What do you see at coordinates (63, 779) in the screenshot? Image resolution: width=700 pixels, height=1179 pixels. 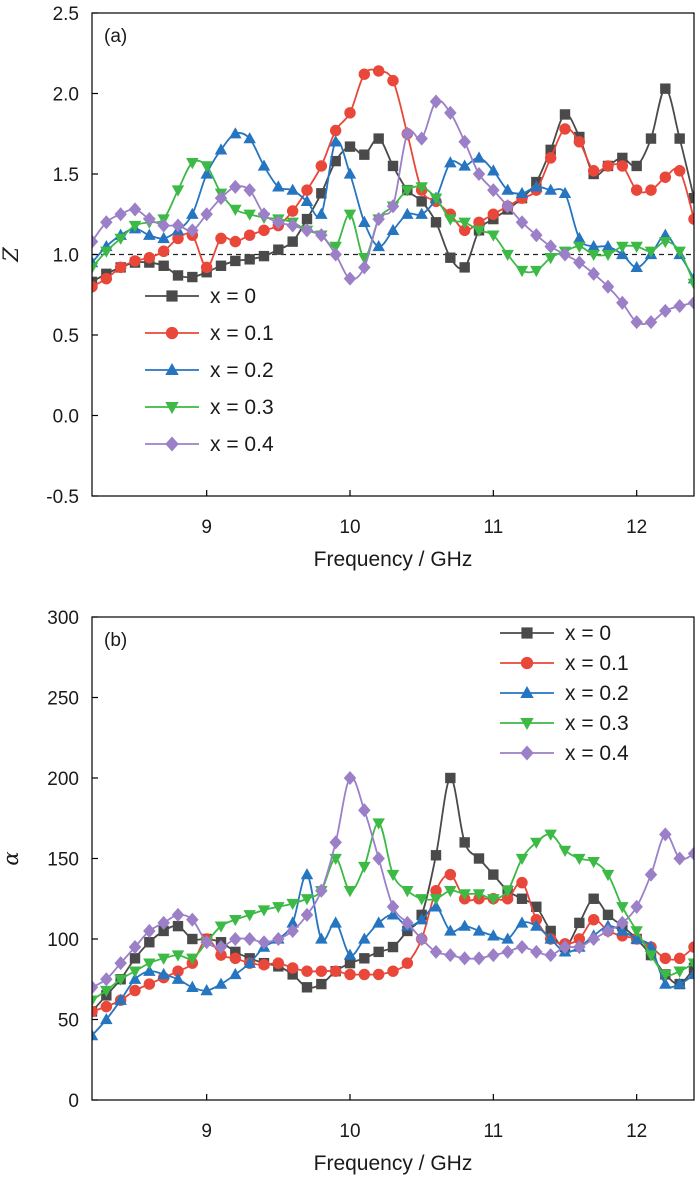 I see `y-tick-label: 200` at bounding box center [63, 779].